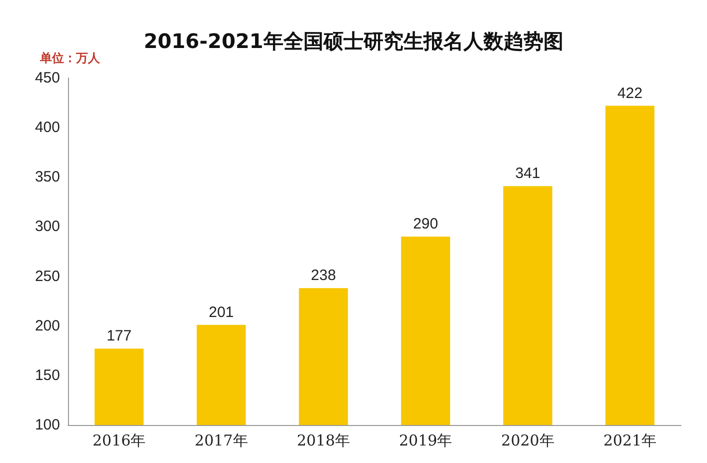 This screenshot has height=463, width=707. What do you see at coordinates (119, 441) in the screenshot?
I see `x-tick-label: 2016年` at bounding box center [119, 441].